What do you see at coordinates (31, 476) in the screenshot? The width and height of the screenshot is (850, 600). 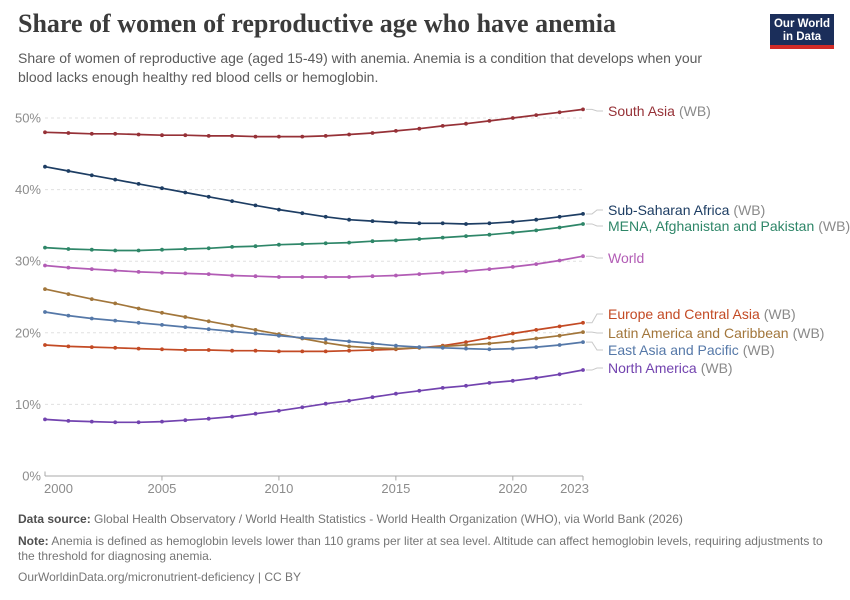 I see `y-axis-label-0: 0%` at bounding box center [31, 476].